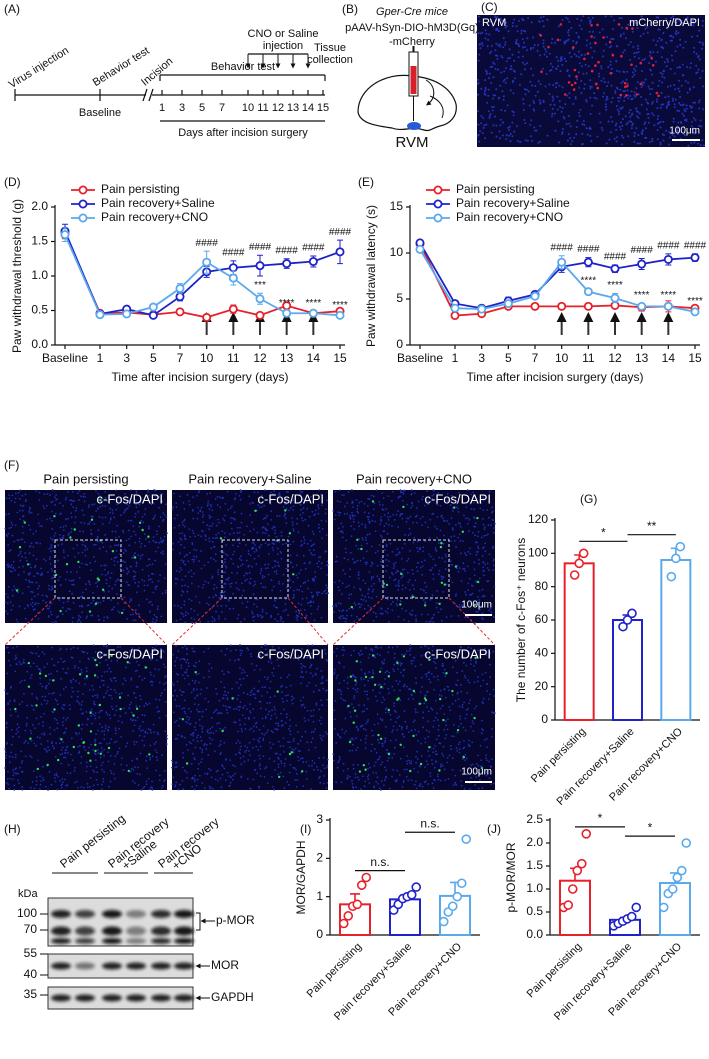 This screenshot has width=709, height=1059. I want to click on region-label: RVM, so click(494, 23).